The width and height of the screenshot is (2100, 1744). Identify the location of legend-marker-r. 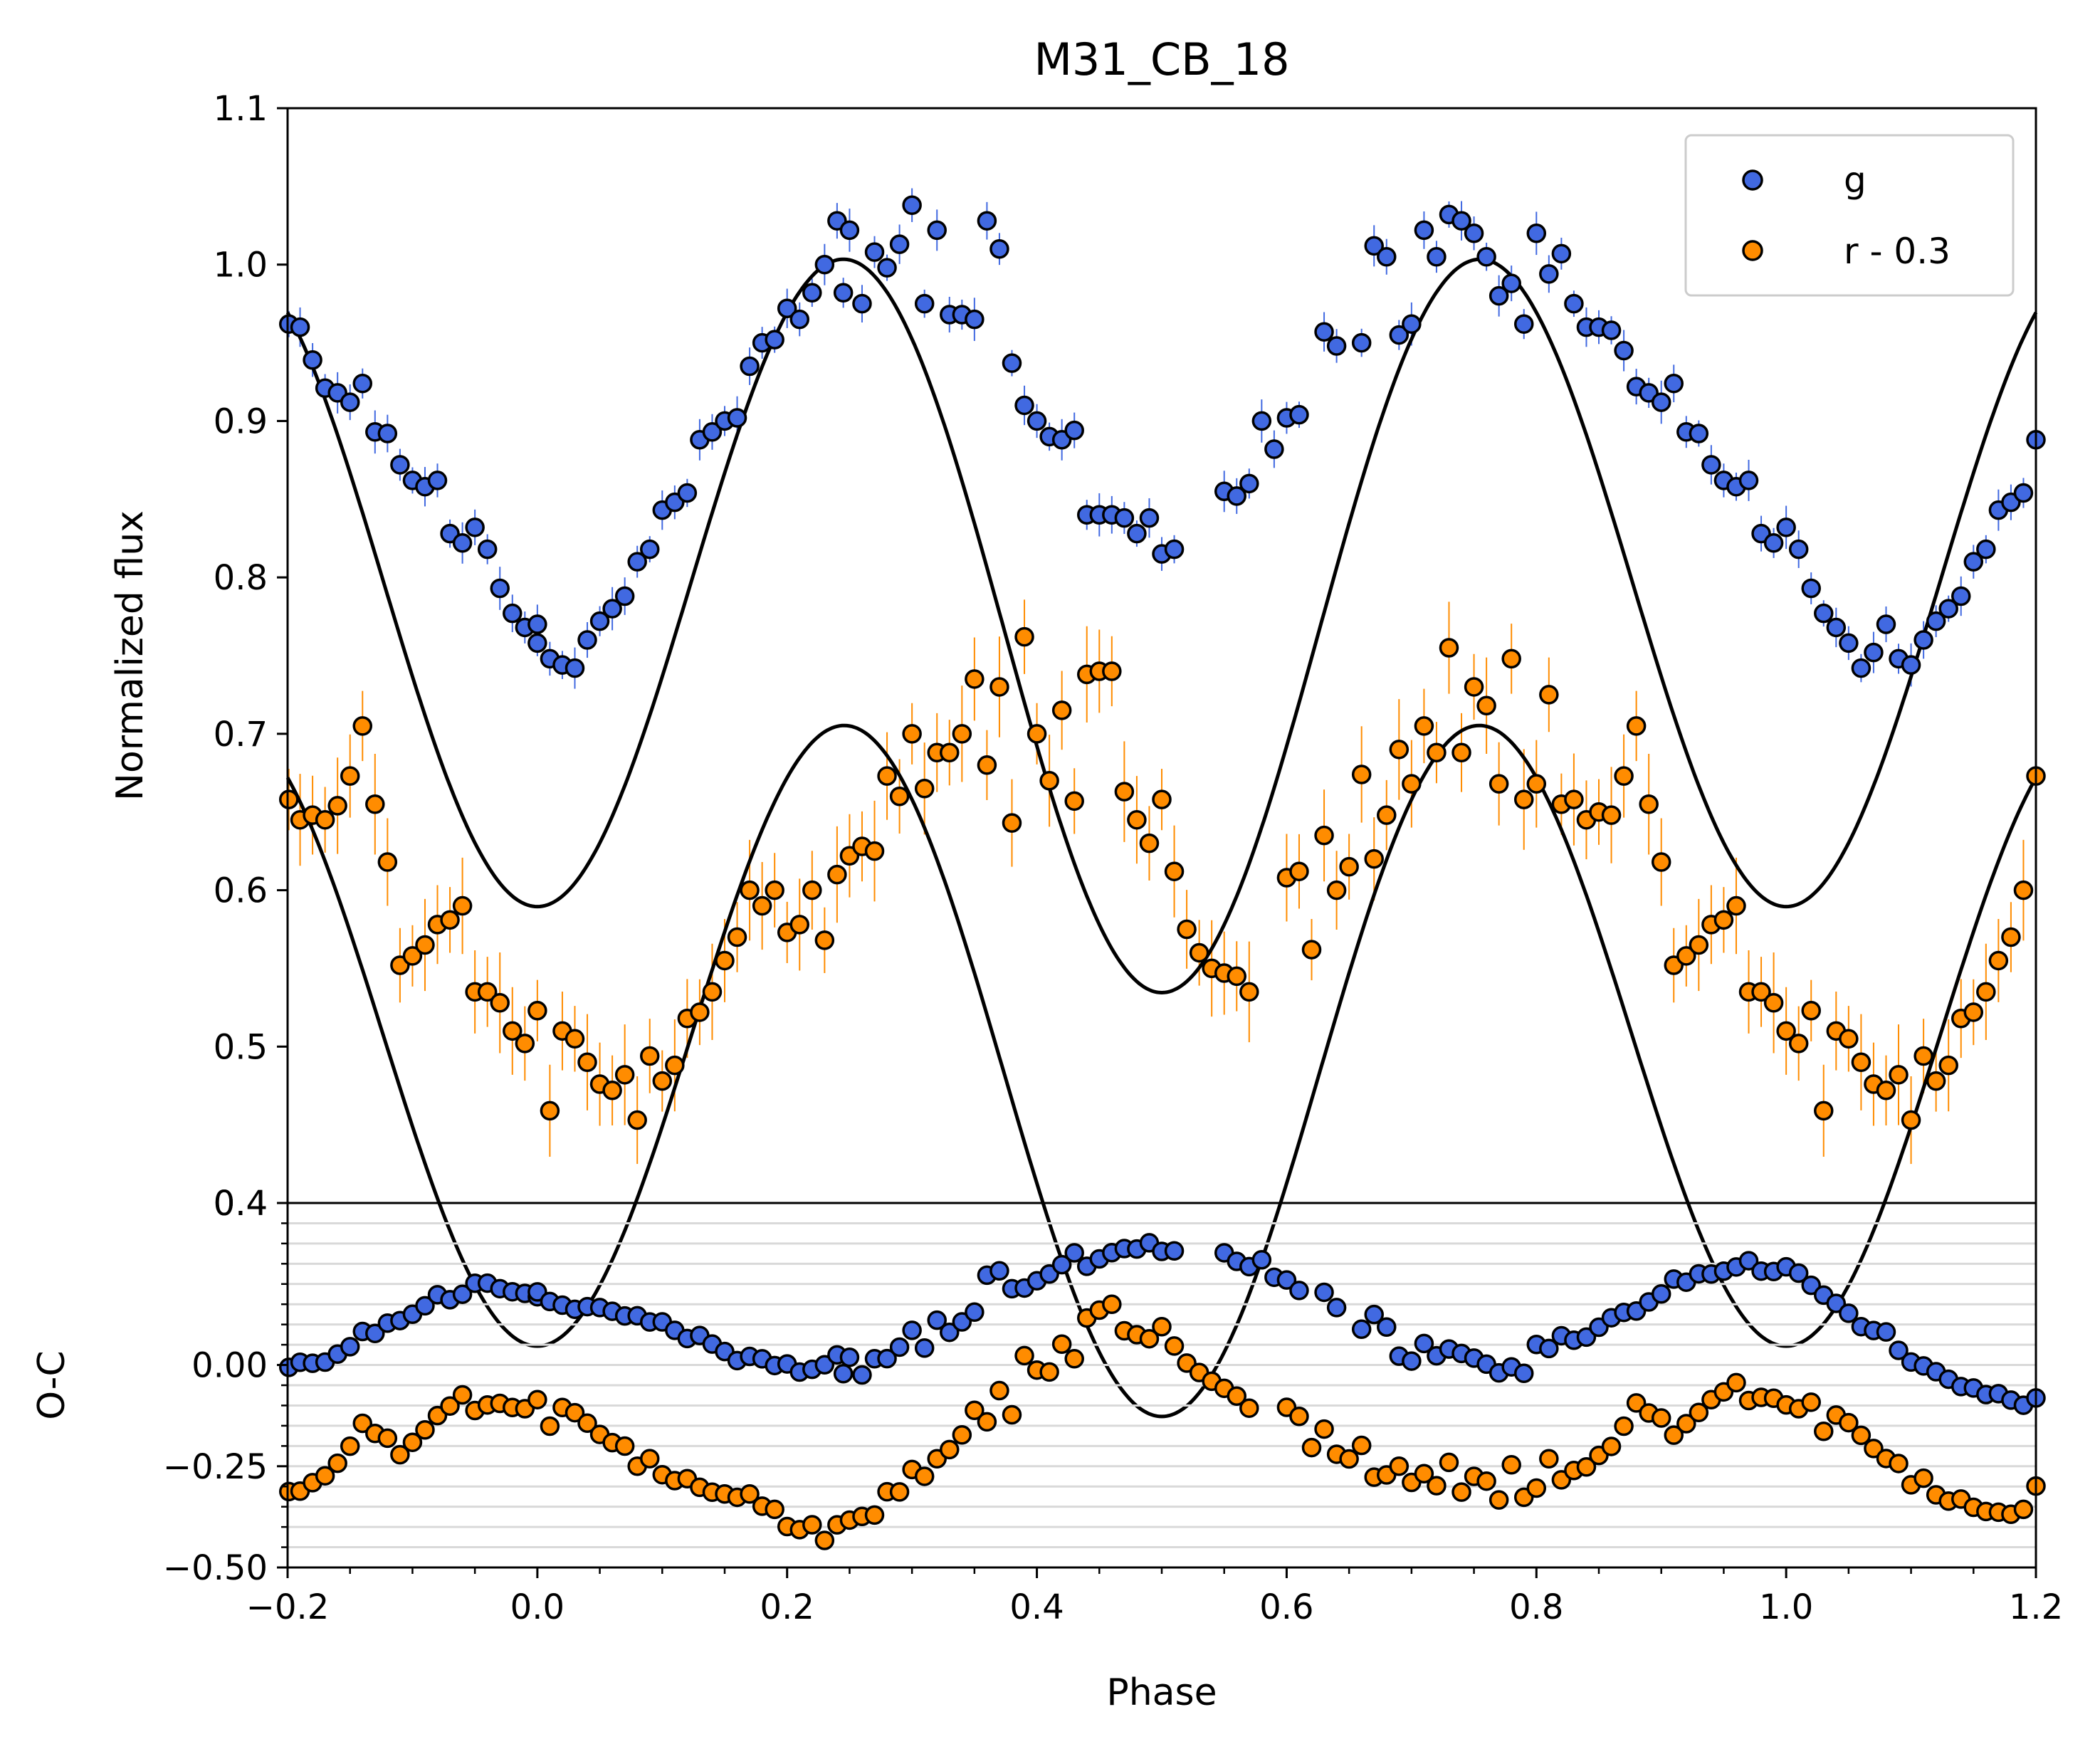
(1752, 250).